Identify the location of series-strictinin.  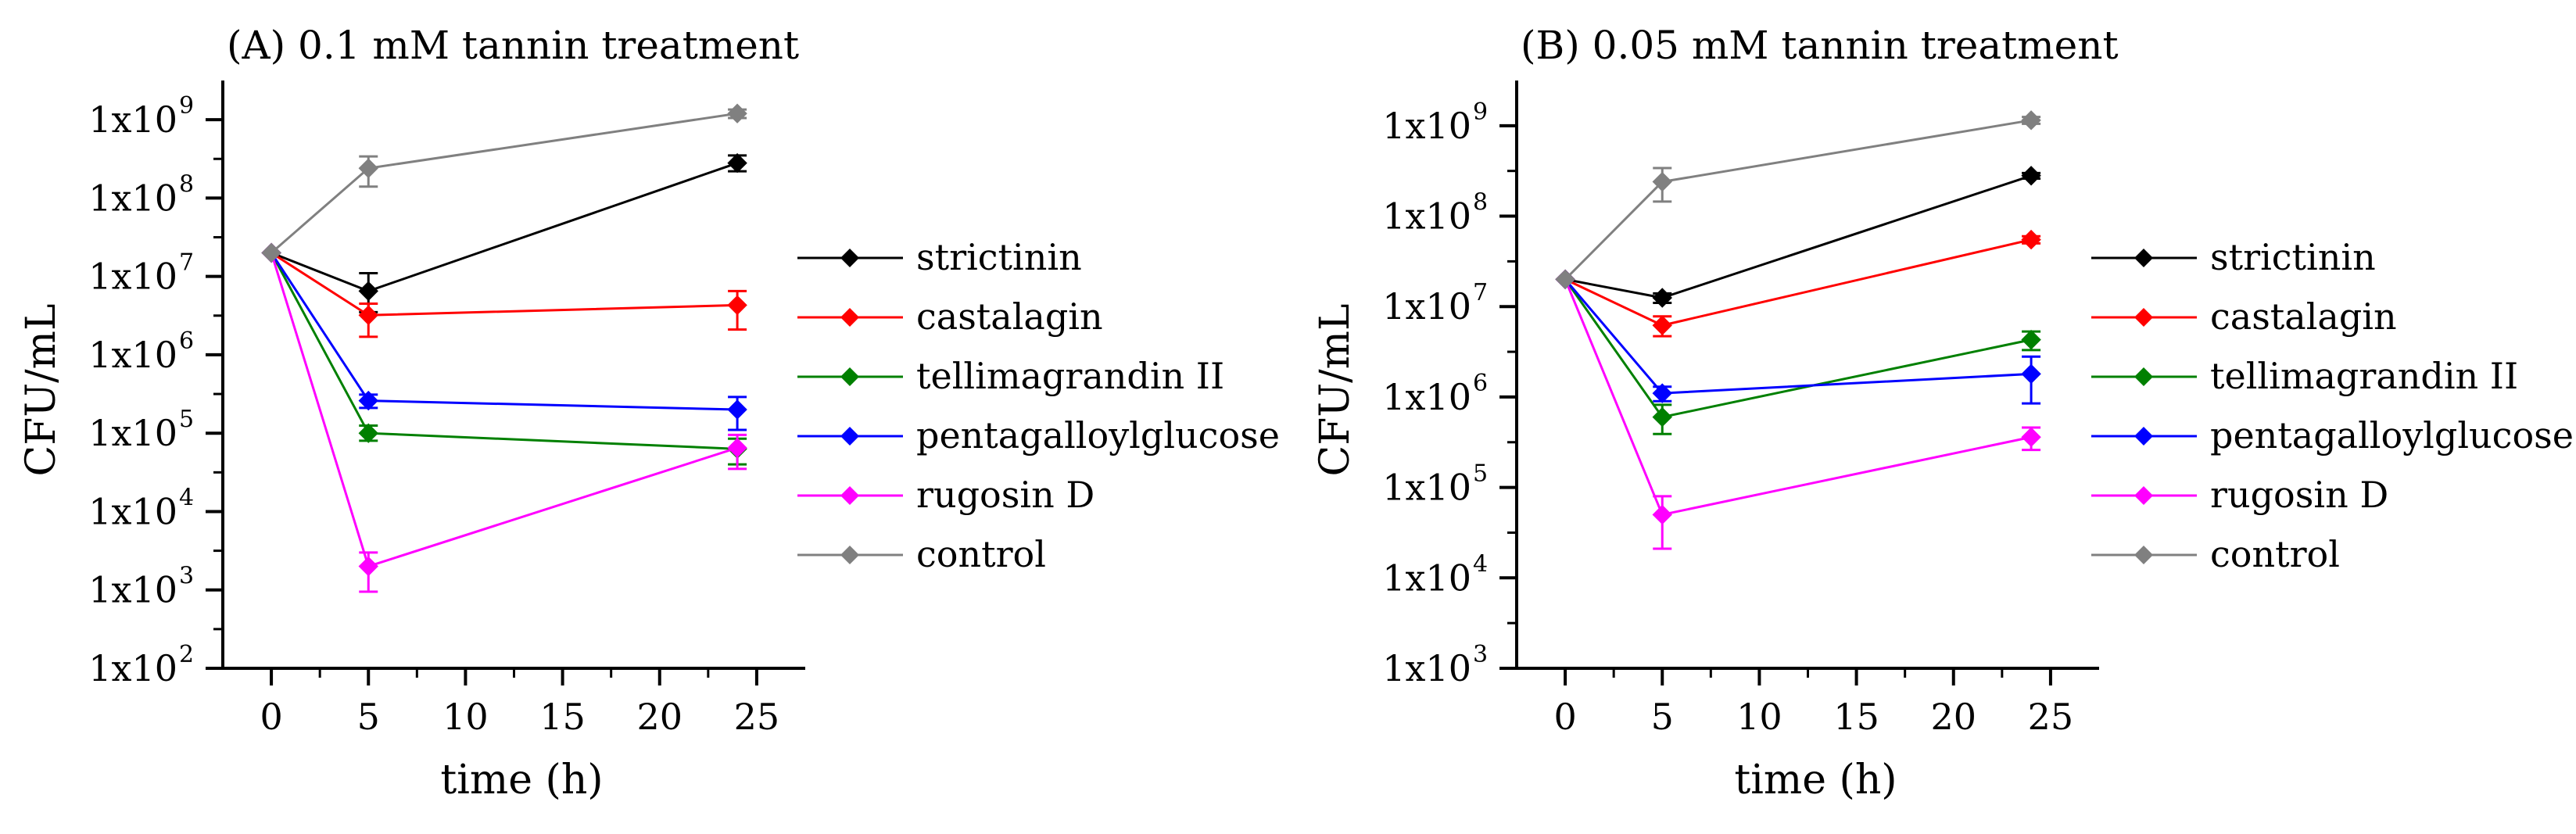
(504, 232).